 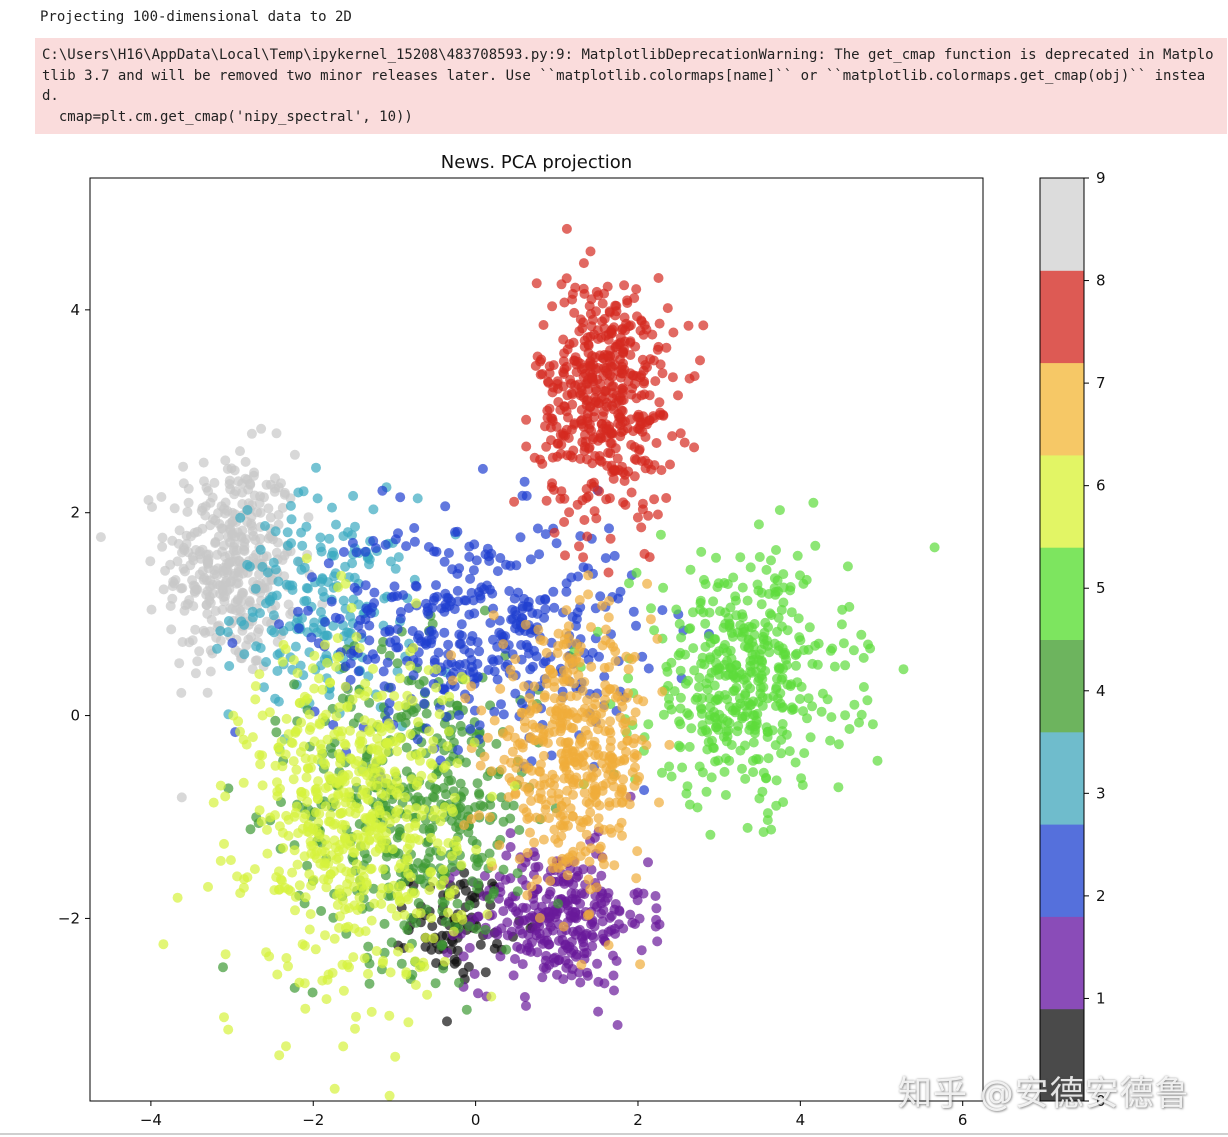 I want to click on bottom-divider, so click(x=614, y=1134).